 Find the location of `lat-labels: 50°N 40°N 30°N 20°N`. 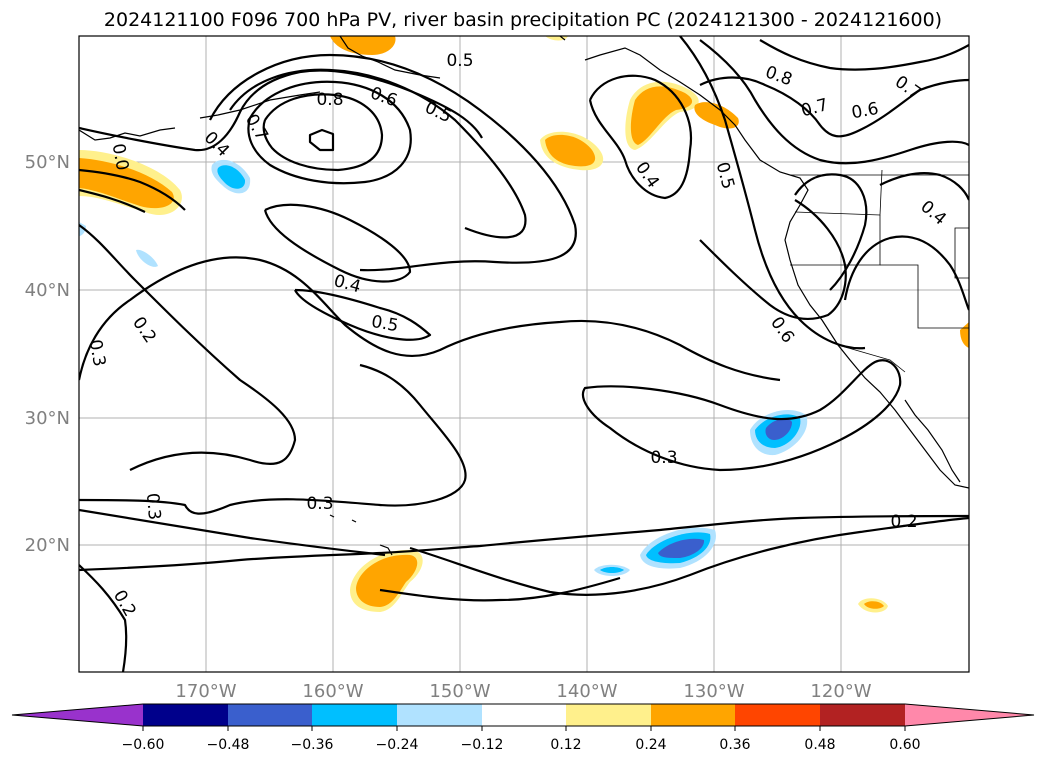

lat-labels: 50°N 40°N 30°N 20°N is located at coordinates (47, 354).